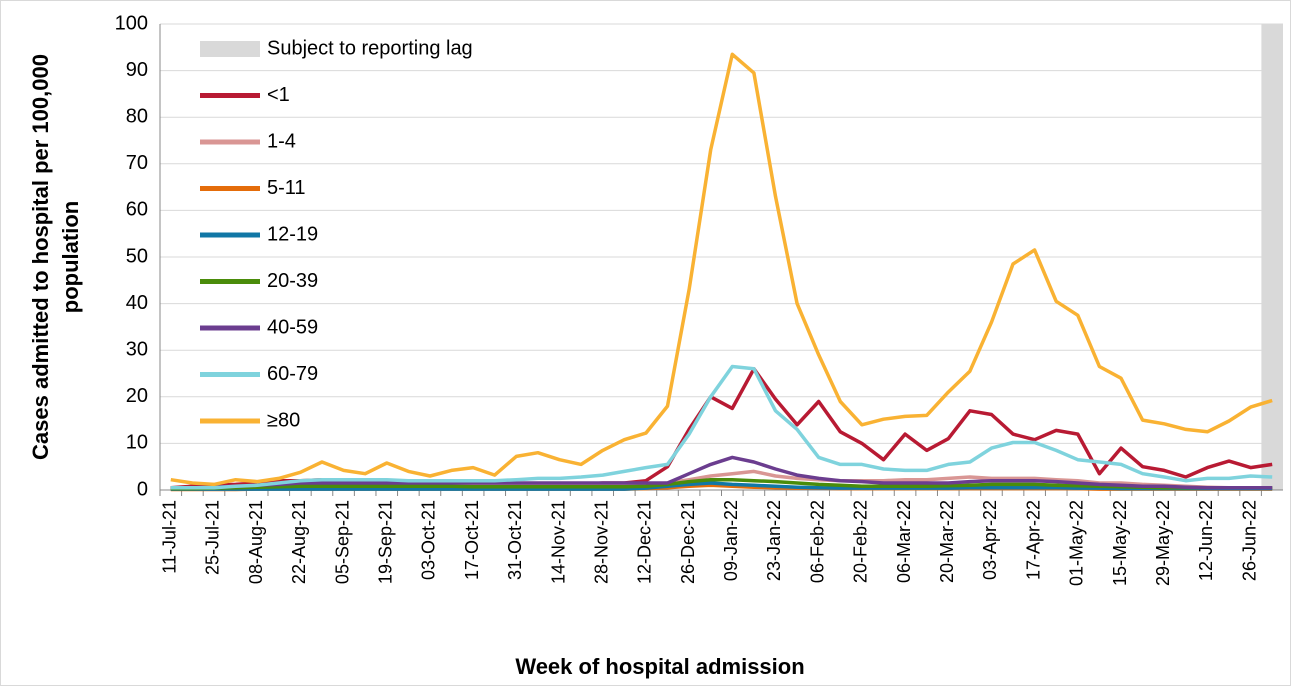  I want to click on legend-label: 40-59, so click(292, 327).